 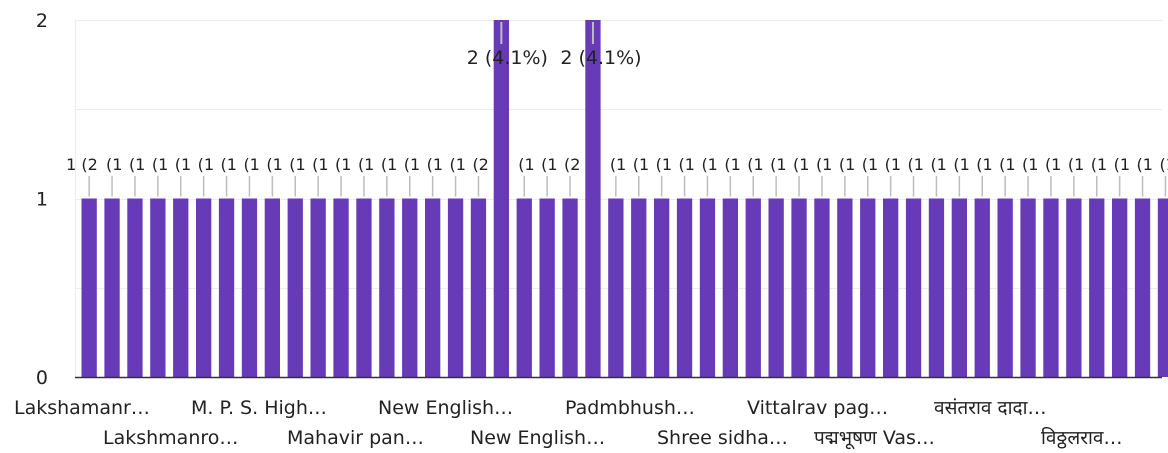 What do you see at coordinates (42, 199) in the screenshot?
I see `y-axis-ticks: 0 1 2` at bounding box center [42, 199].